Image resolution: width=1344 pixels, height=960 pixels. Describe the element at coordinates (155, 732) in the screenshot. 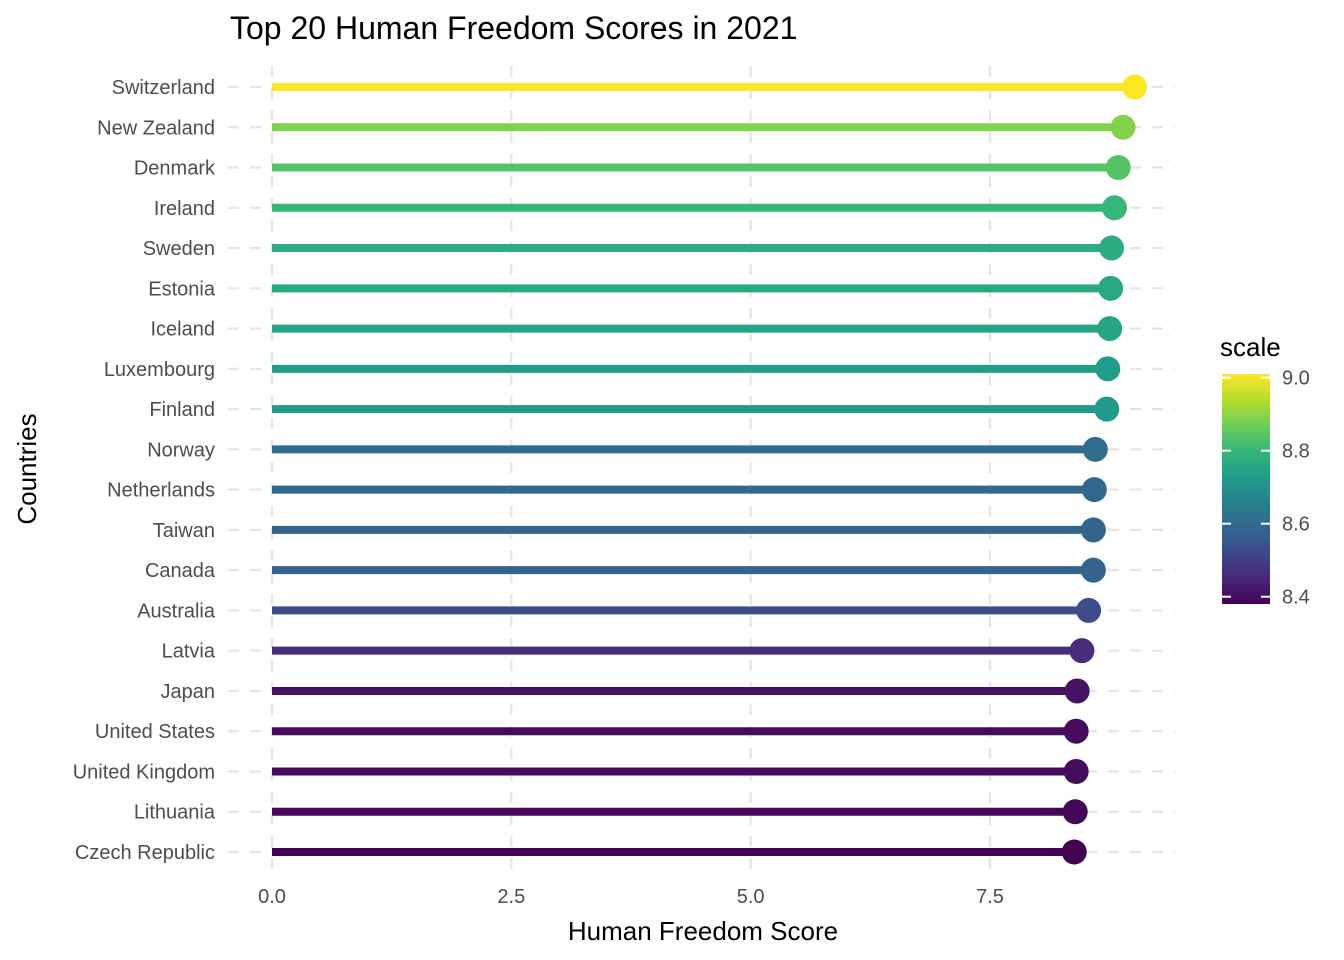

I see `y-tick-label: United States` at that location.